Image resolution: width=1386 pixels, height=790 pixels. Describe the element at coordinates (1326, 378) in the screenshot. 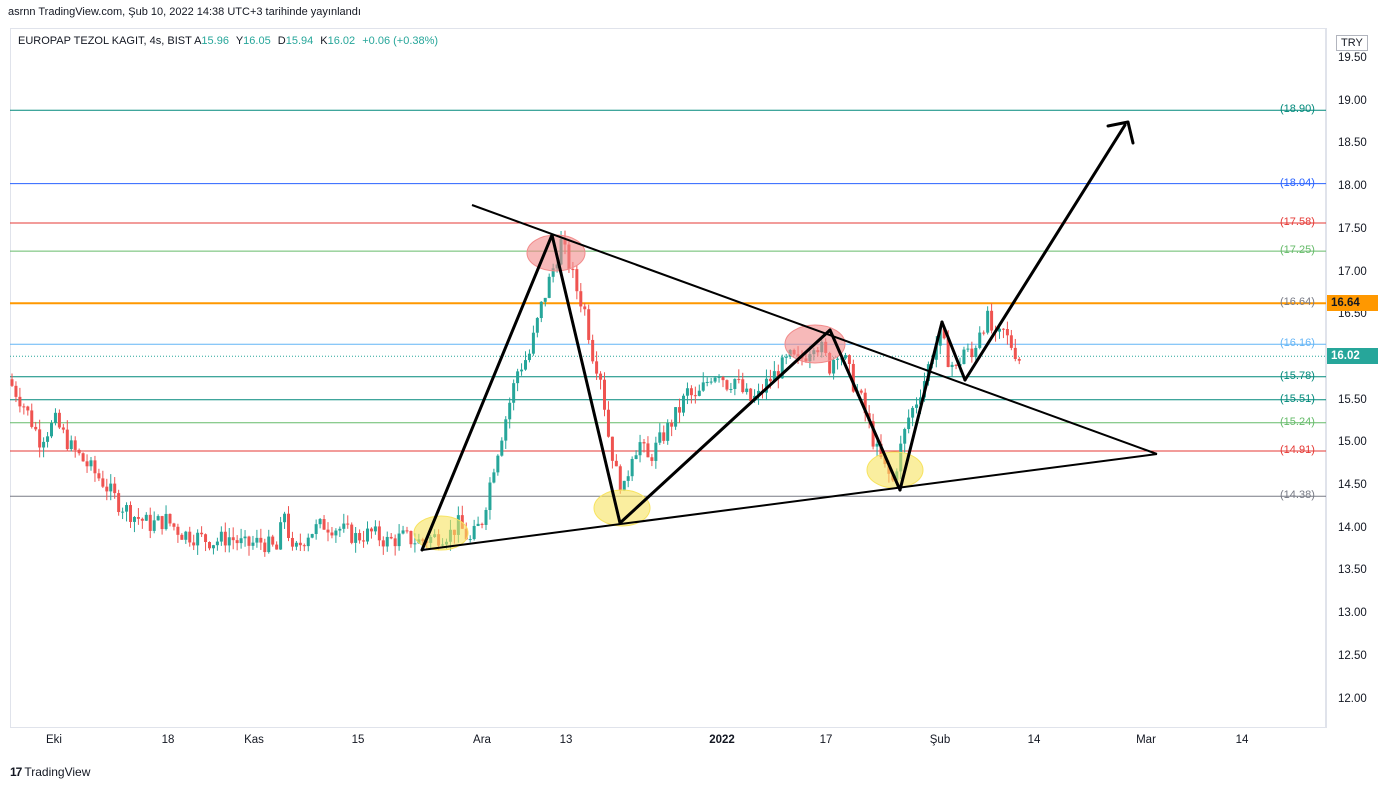

I see `price-axis-border` at that location.